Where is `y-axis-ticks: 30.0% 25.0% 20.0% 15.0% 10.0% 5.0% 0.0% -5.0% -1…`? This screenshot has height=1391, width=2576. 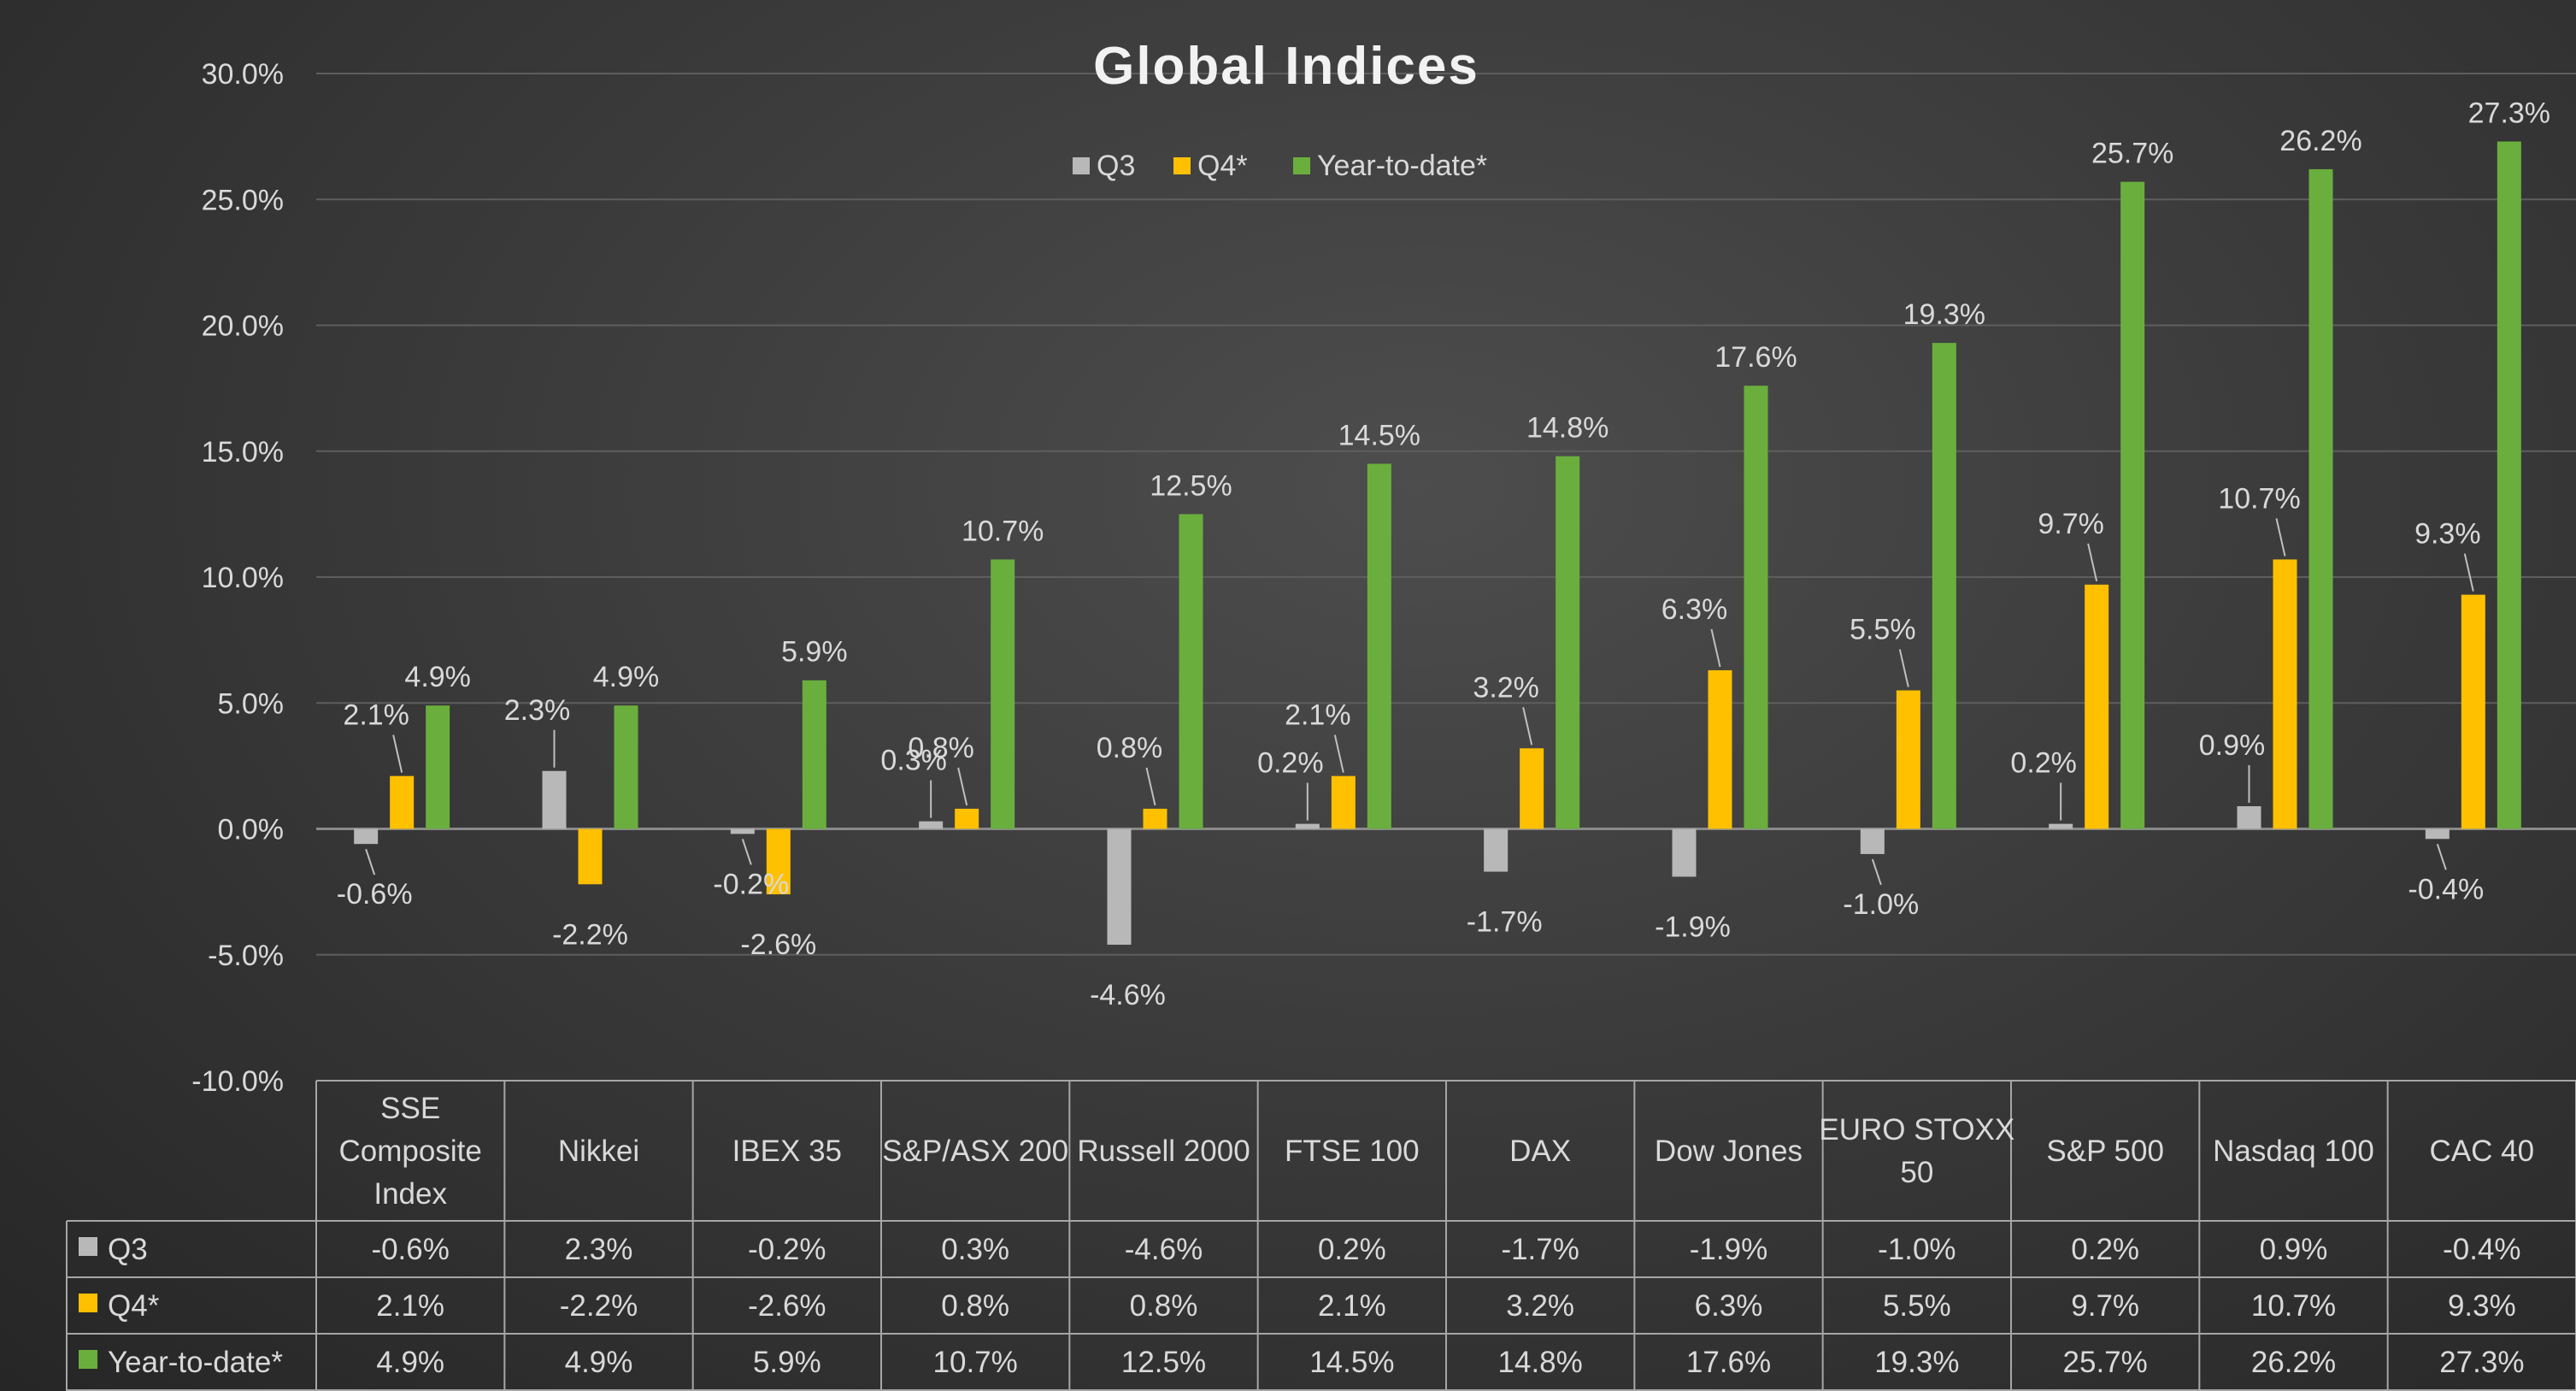
y-axis-ticks: 30.0% 25.0% 20.0% 15.0% 10.0% 5.0% 0.0% -5.0% -1… is located at coordinates (237, 578).